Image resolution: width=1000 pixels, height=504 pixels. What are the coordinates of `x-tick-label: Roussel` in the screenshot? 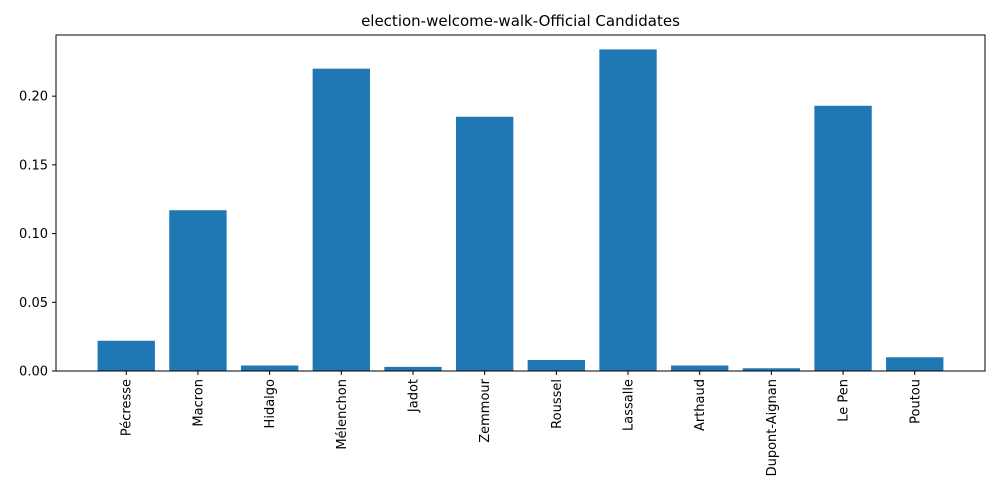 It's located at (557, 404).